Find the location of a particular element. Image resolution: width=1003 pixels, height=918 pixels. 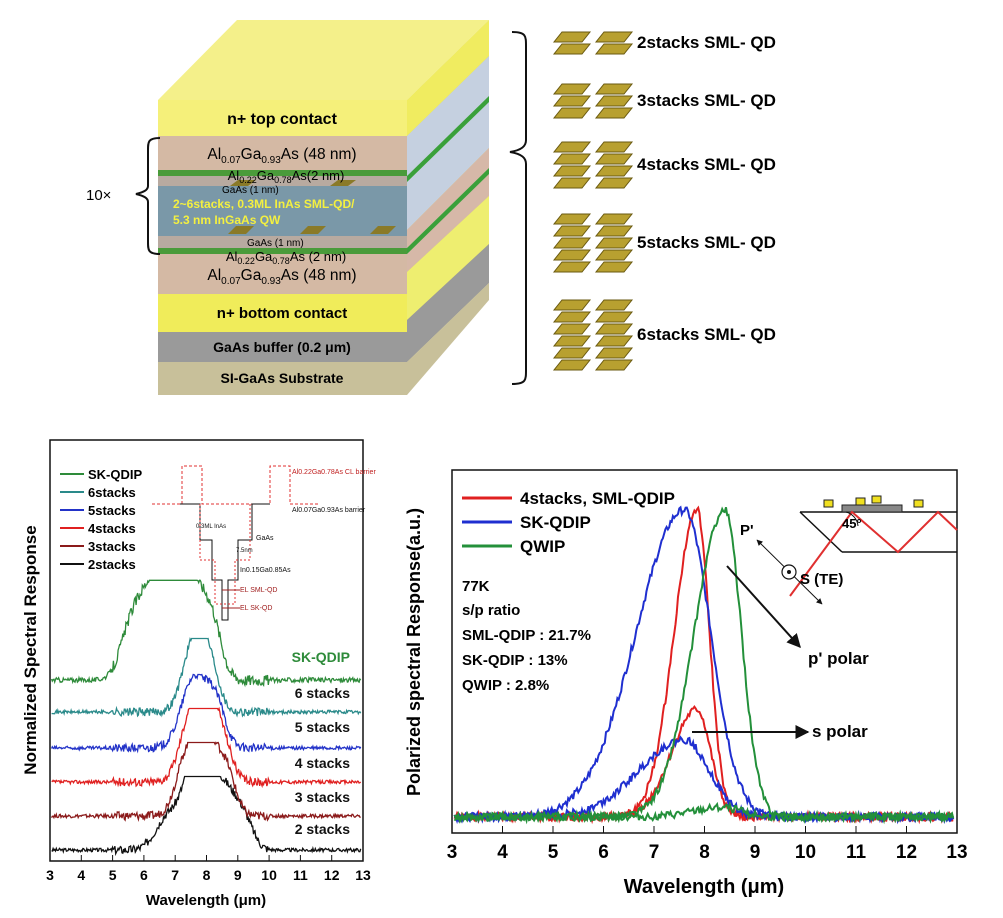

curve-s-qwip is located at coordinates (704, 812).